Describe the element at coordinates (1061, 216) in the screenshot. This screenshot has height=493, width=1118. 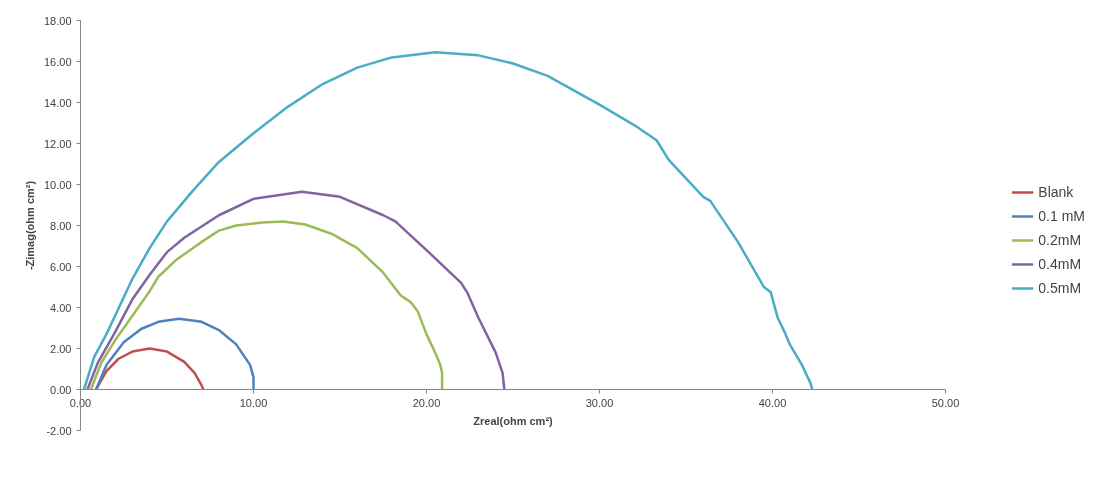
I see `legend-label: 0.1 mM` at that location.